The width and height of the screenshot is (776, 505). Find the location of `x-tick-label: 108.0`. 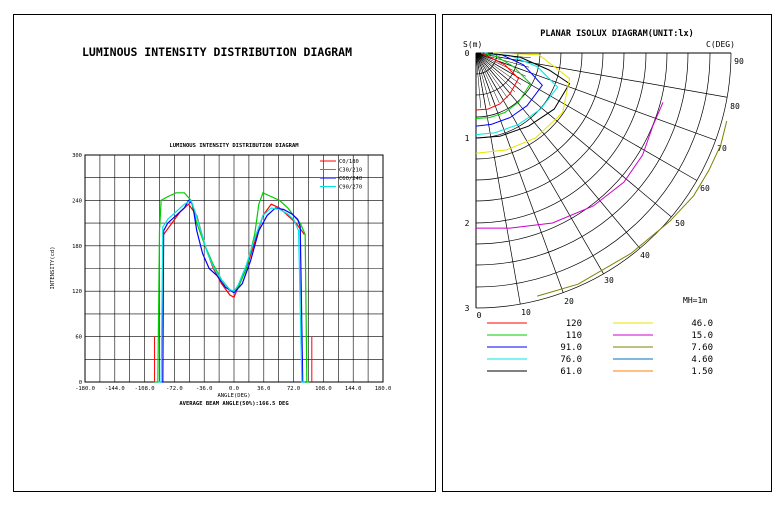

x-tick-label: 108.0 is located at coordinates (323, 389).